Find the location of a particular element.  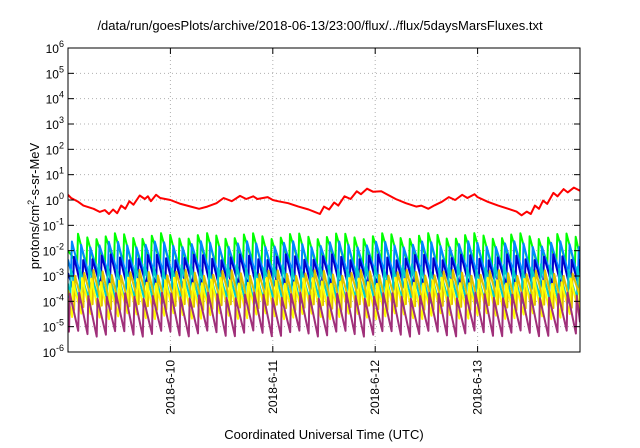

y-tick-label: 10⁻² is located at coordinates (53, 250).